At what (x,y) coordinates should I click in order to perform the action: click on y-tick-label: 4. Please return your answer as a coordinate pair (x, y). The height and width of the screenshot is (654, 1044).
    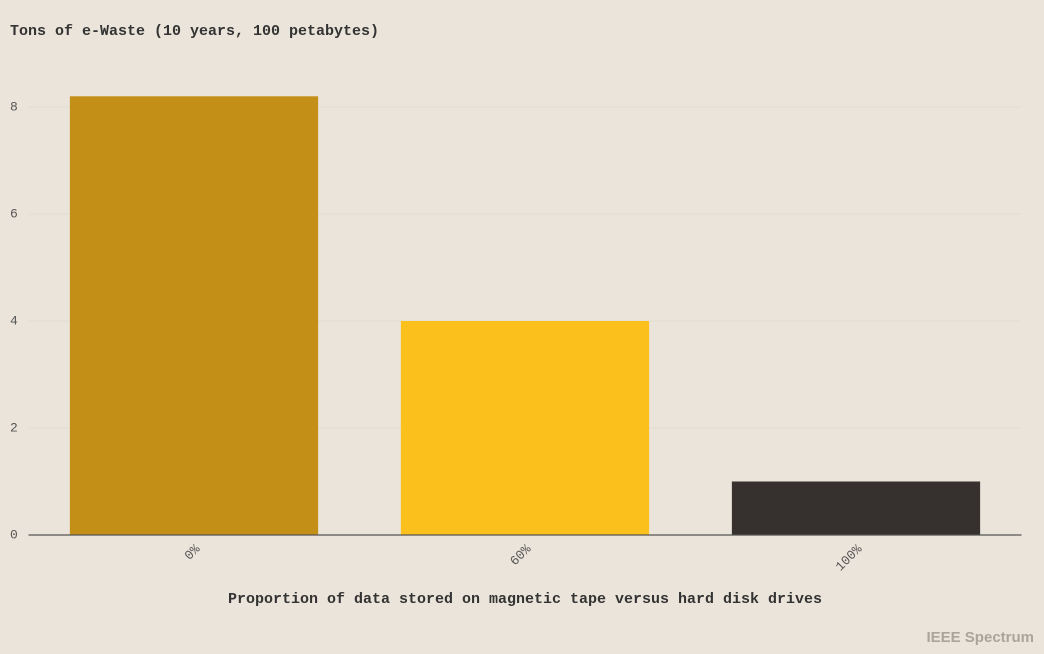
    Looking at the image, I should click on (14, 320).